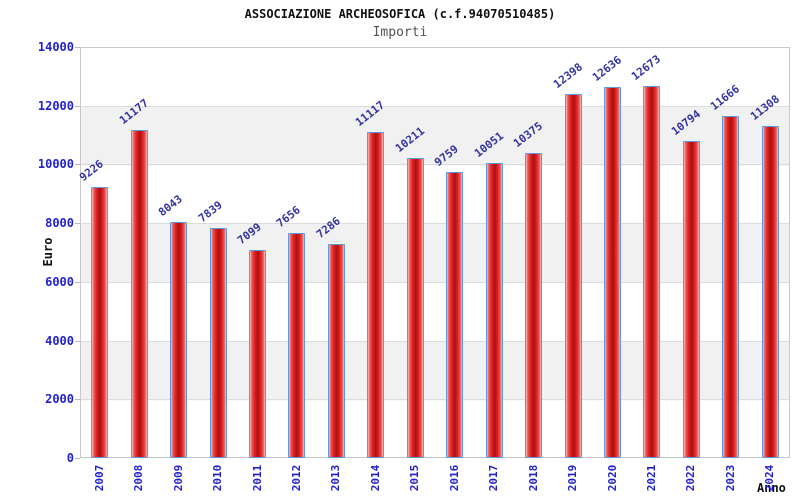 The image size is (800, 500). Describe the element at coordinates (218, 478) in the screenshot. I see `x-tick-label: 2010` at that location.